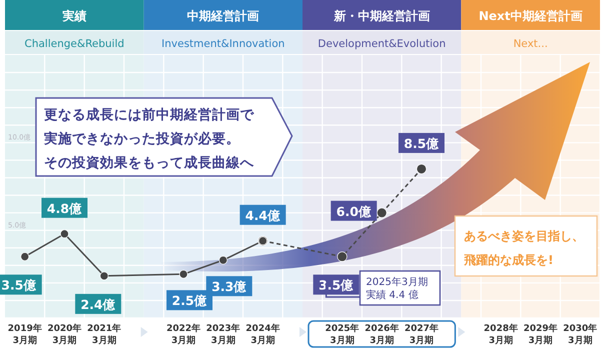 The height and width of the screenshot is (349, 605). I want to click on x-tick-label: 2022年 3月期, so click(183, 334).